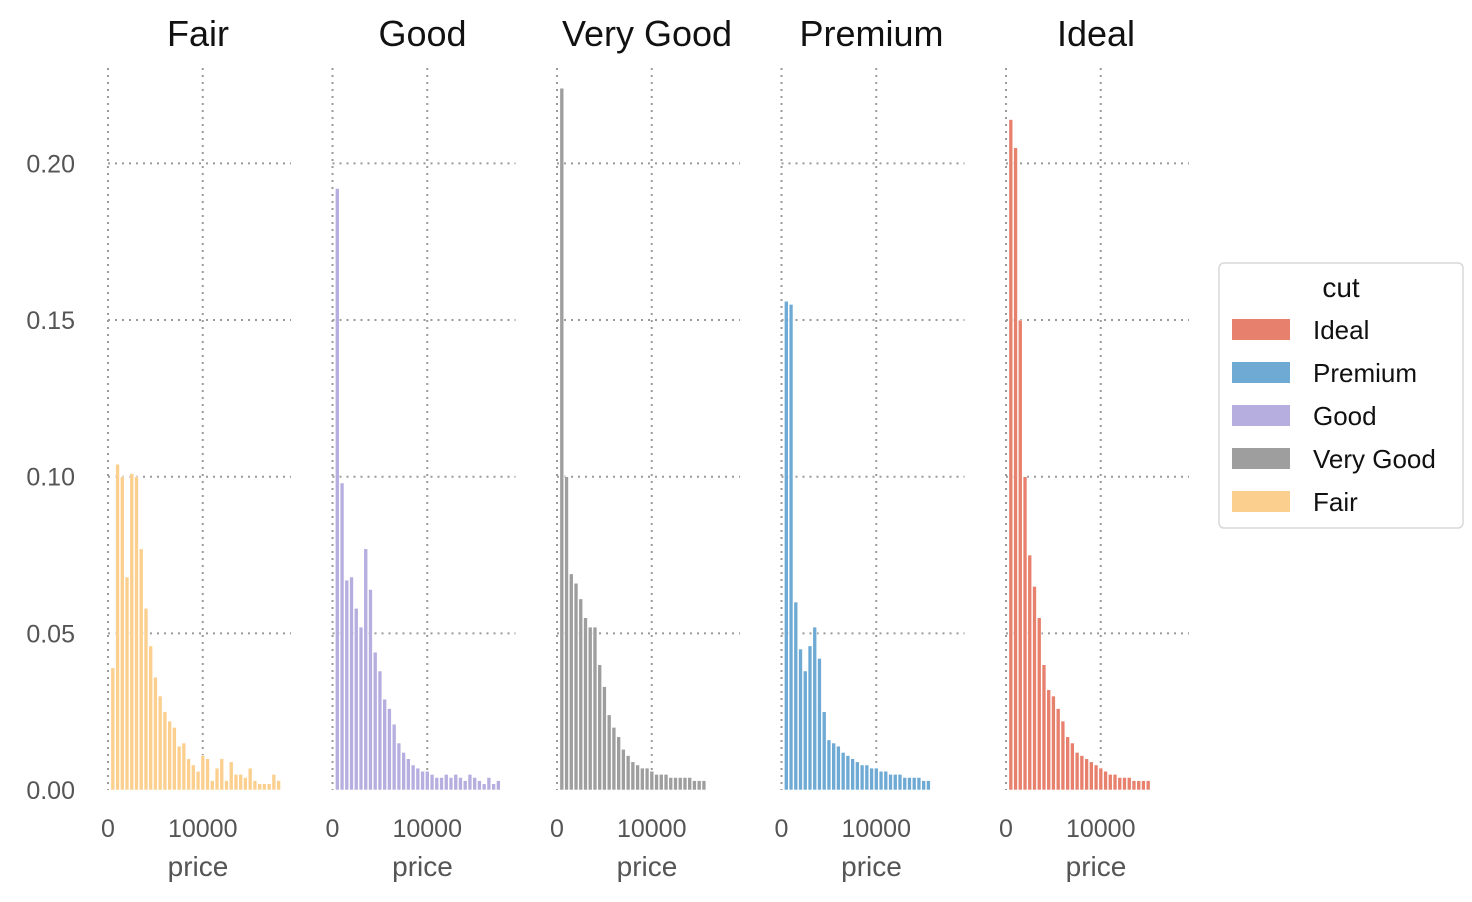 Image resolution: width=1472 pixels, height=902 pixels. What do you see at coordinates (1094, 447) in the screenshot?
I see `facet-panel-ideal: Ideal 0 10000 price` at bounding box center [1094, 447].